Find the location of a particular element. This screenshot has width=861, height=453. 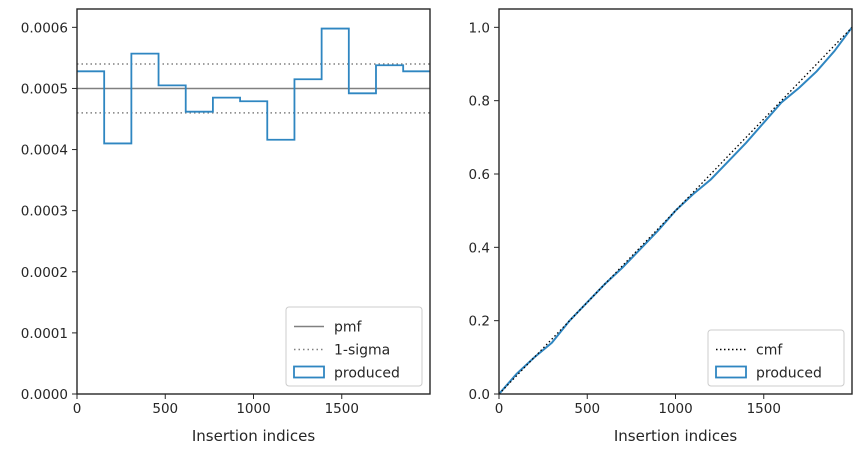

legend-label-pmf: pmf is located at coordinates (348, 328).